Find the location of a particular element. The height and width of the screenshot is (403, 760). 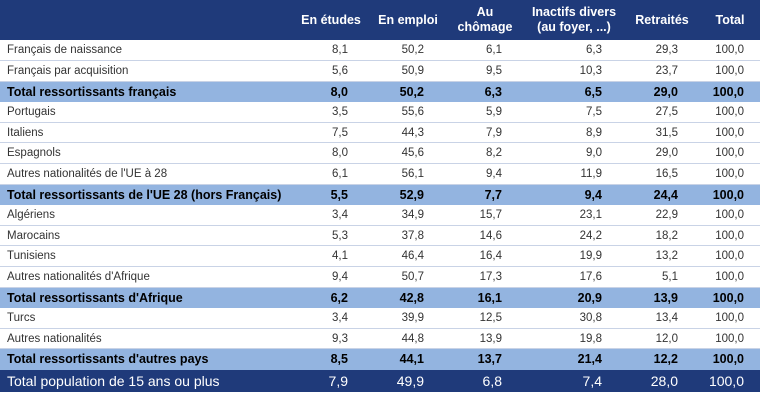

table-row: Algériens 3,4 34,9 15,7 23,1 22,9 100,0 is located at coordinates (380, 215).